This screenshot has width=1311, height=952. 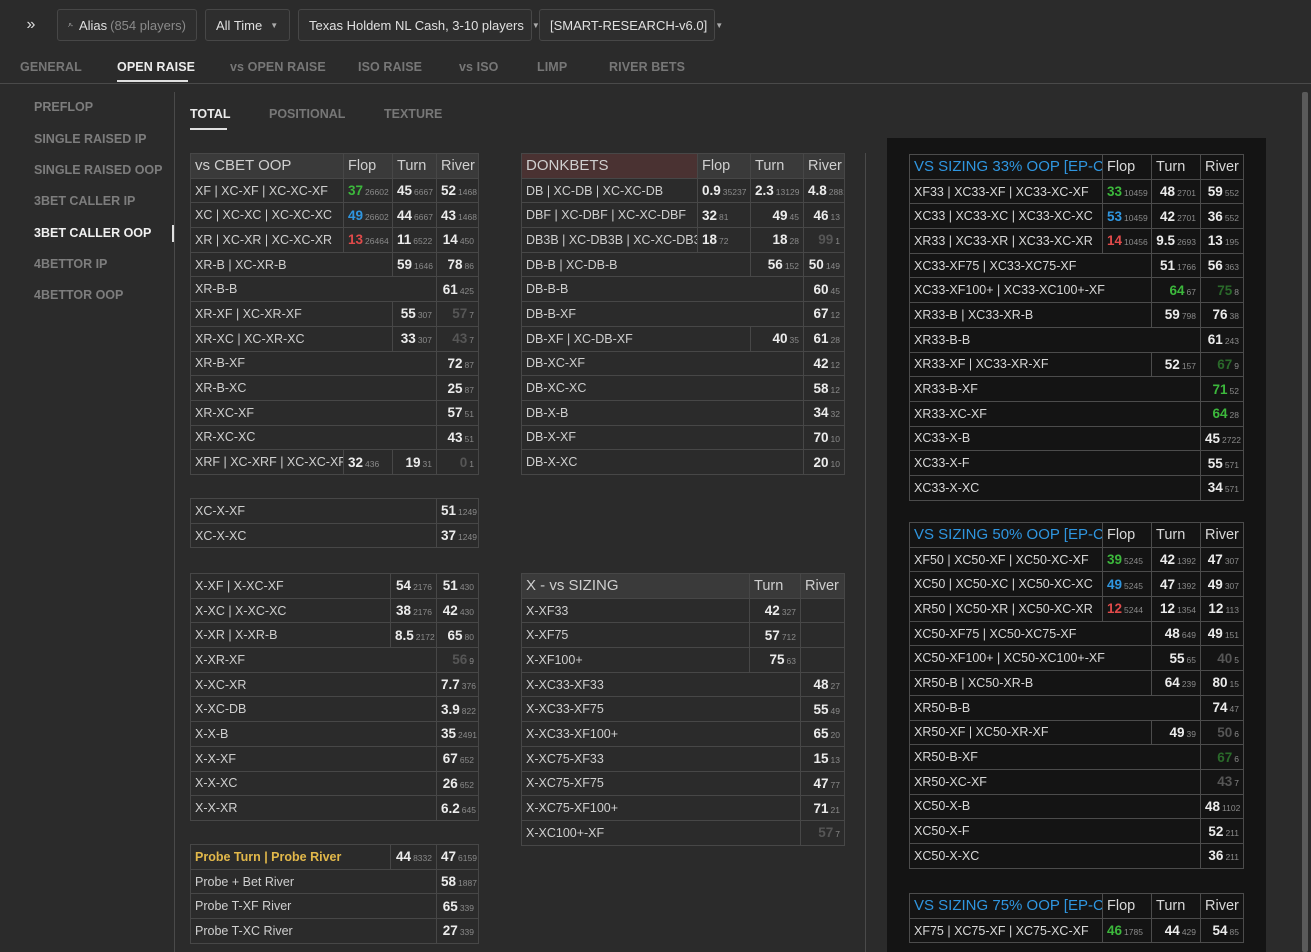 I want to click on subtab-texture: TEXTURE, so click(x=413, y=114).